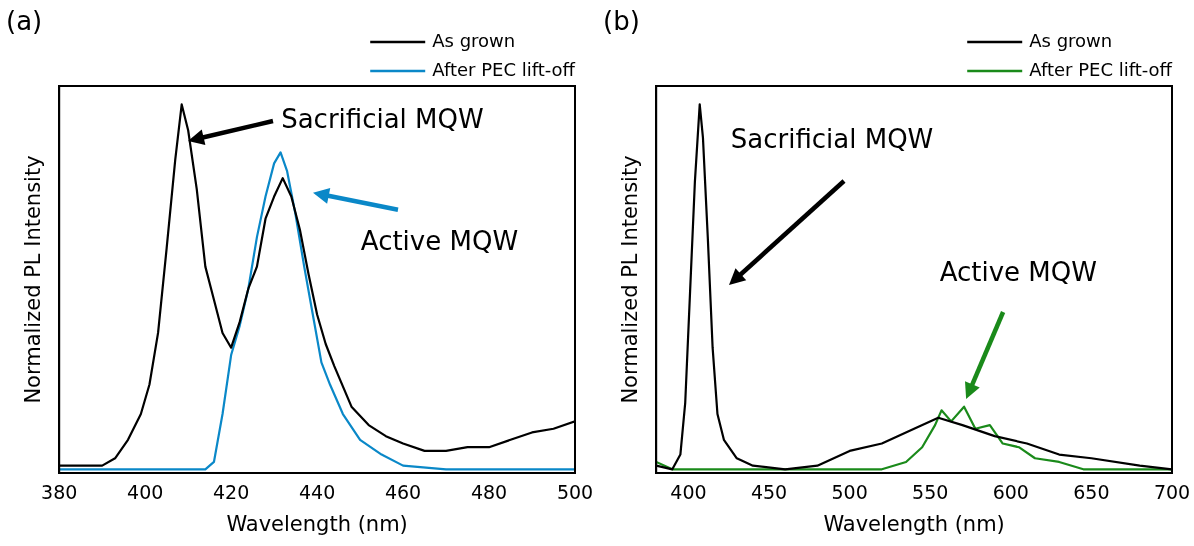  What do you see at coordinates (1172, 492) in the screenshot?
I see `x-tick-label: 700` at bounding box center [1172, 492].